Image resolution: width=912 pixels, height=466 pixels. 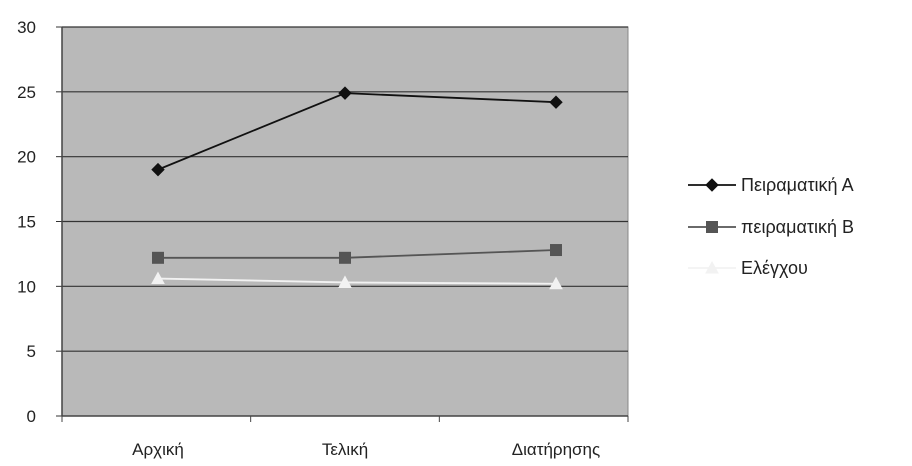 I want to click on x-tick-label: Τελική, so click(x=345, y=449).